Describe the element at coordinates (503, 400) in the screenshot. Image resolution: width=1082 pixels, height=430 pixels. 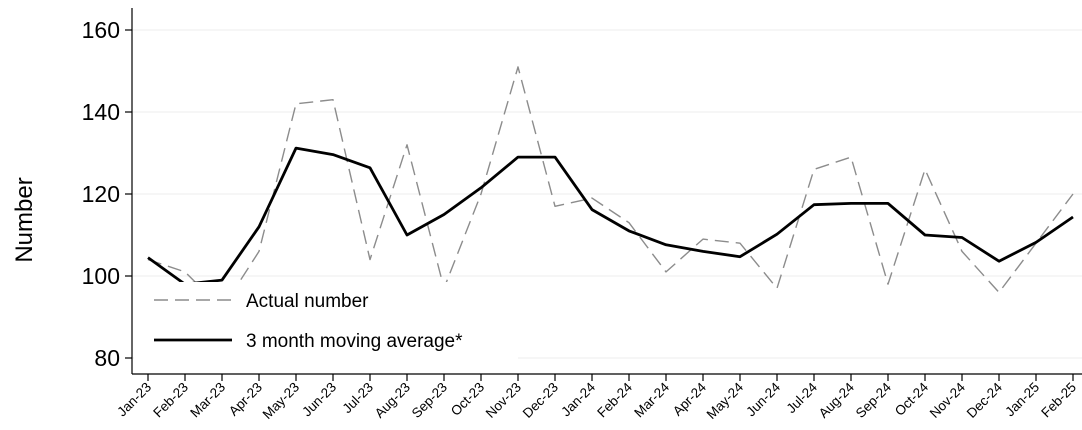
I see `x-tick-label: Nov-23` at that location.